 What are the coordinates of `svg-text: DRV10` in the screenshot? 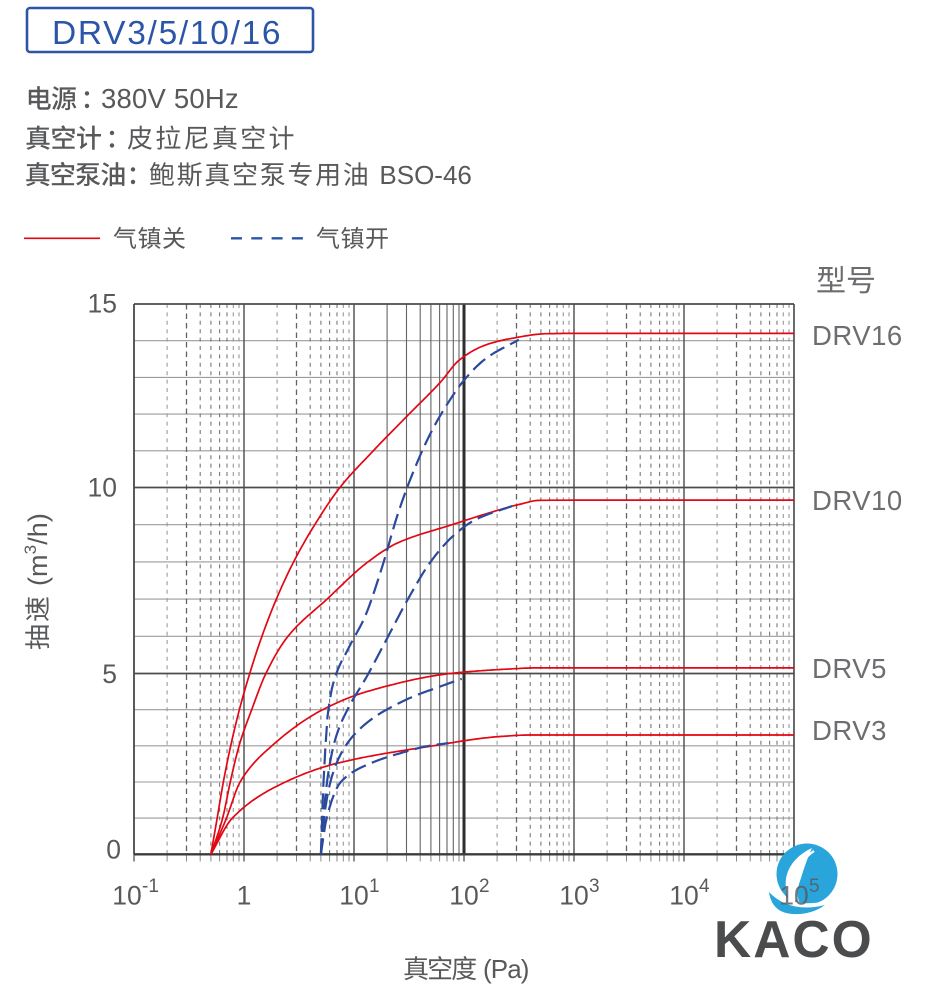 It's located at (857, 500).